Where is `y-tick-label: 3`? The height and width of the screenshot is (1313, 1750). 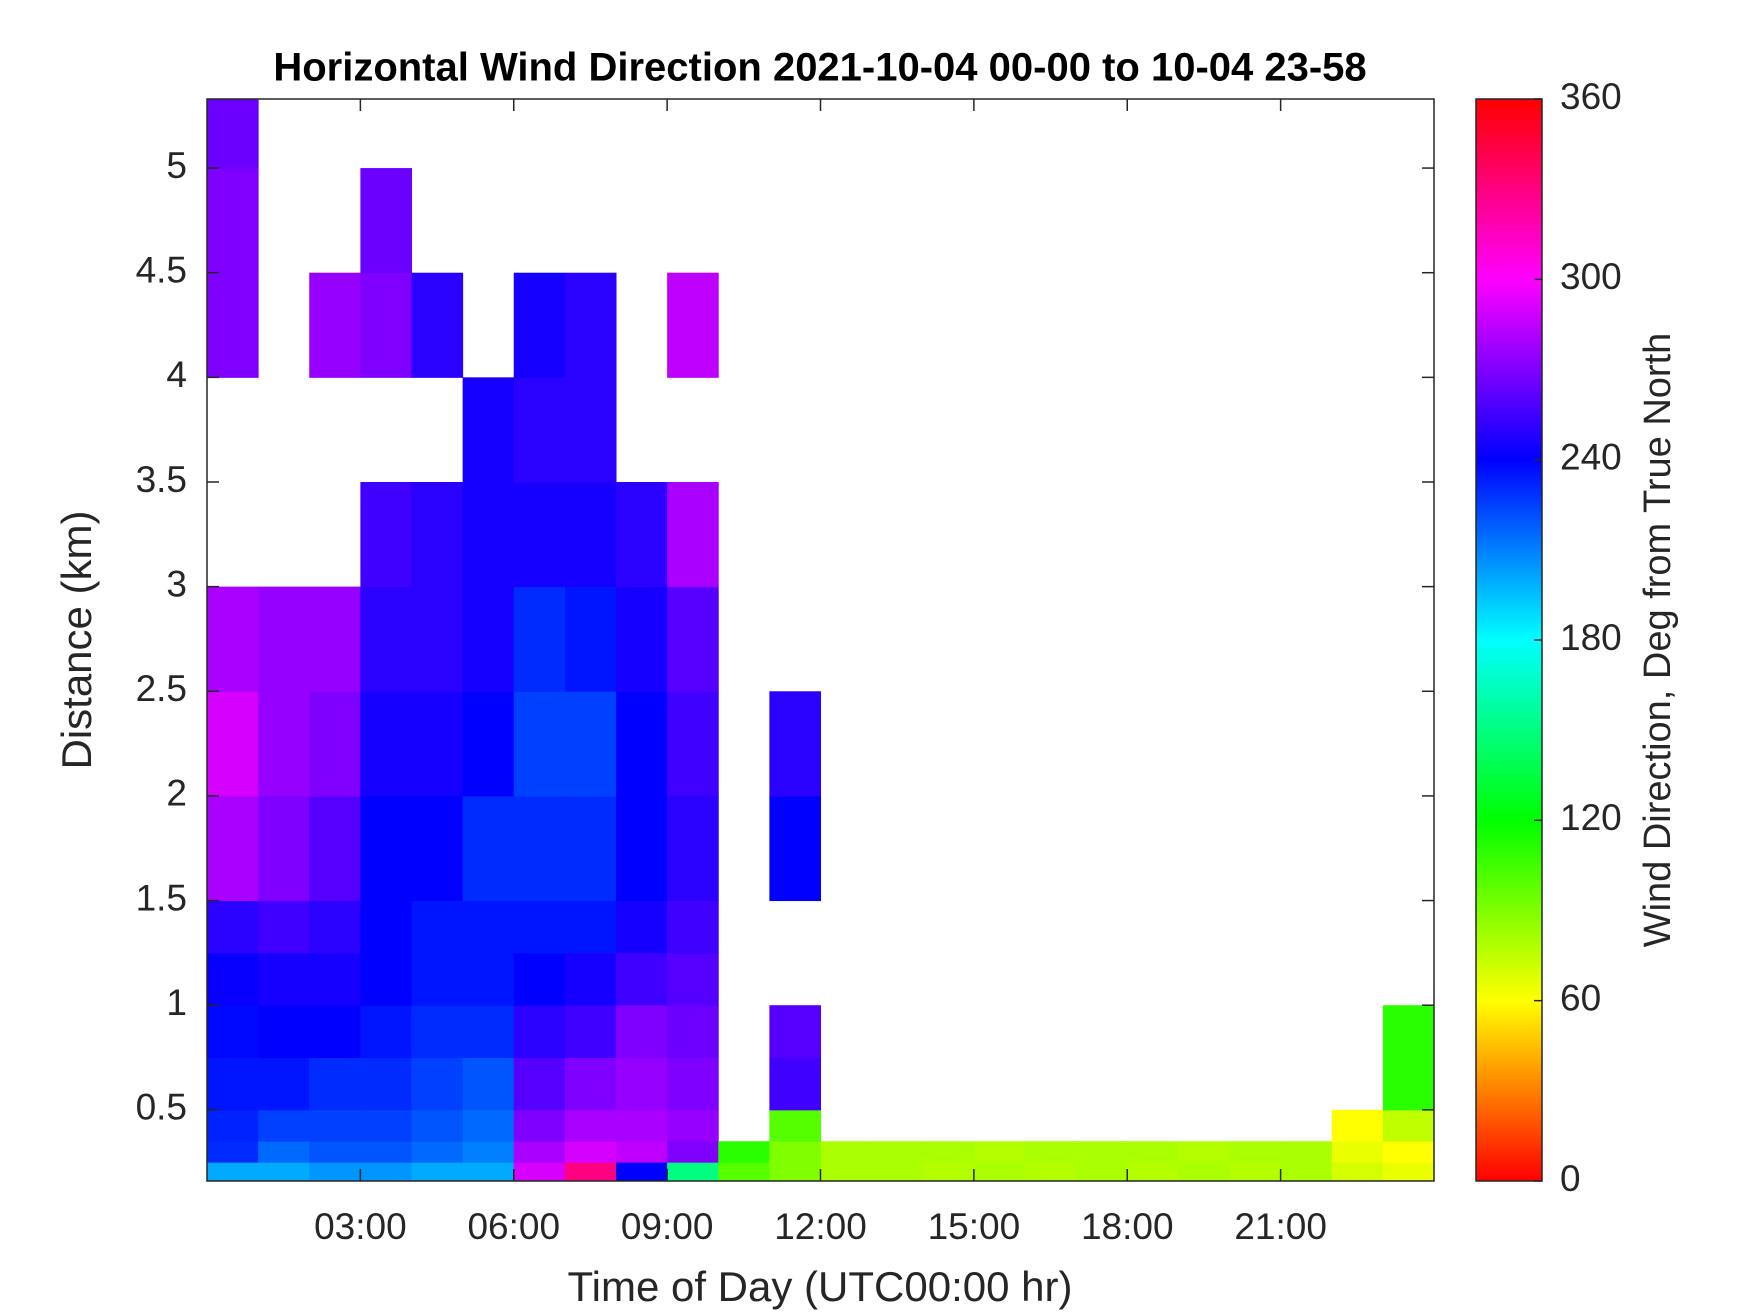
y-tick-label: 3 is located at coordinates (176, 583).